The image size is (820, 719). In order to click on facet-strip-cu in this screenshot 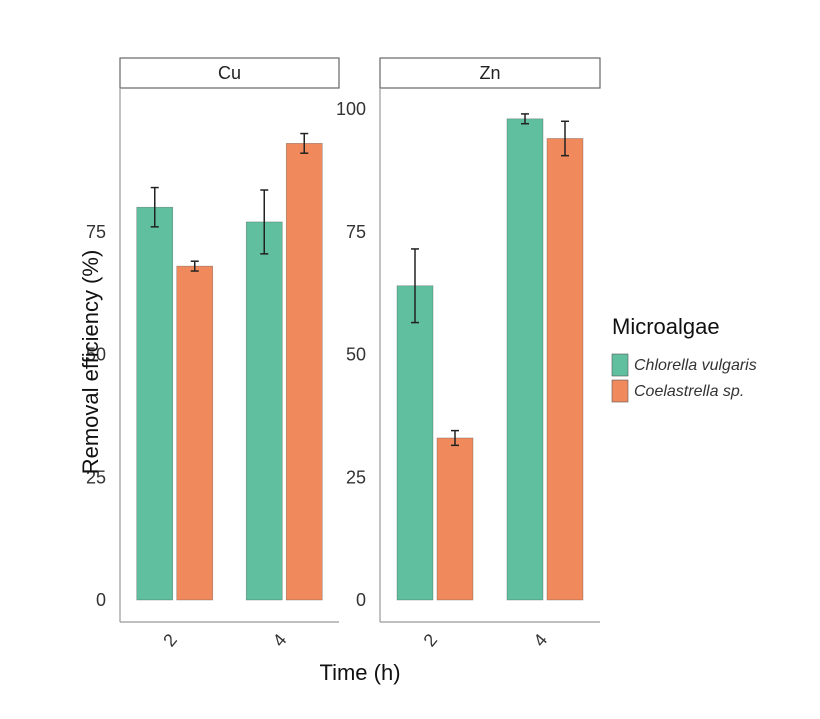, I will do `click(229, 73)`.